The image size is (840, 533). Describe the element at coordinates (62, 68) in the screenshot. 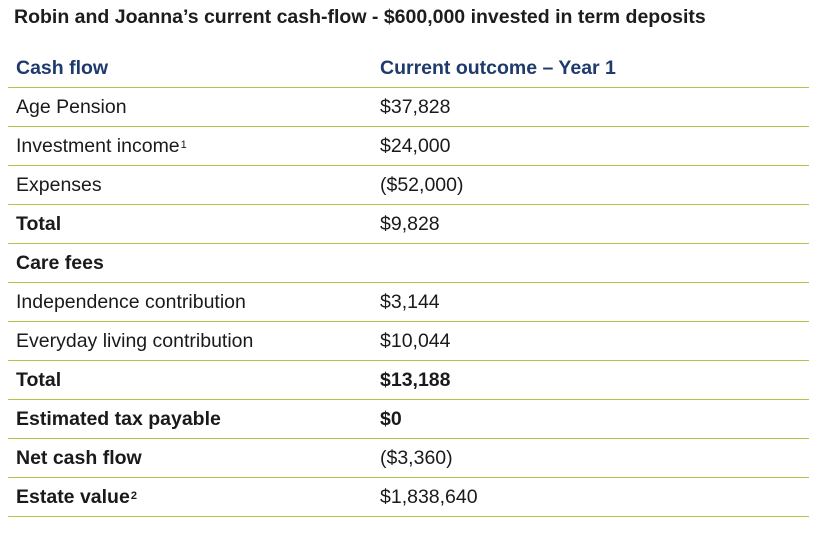

I see `header-cash-flow: Cash flow` at that location.